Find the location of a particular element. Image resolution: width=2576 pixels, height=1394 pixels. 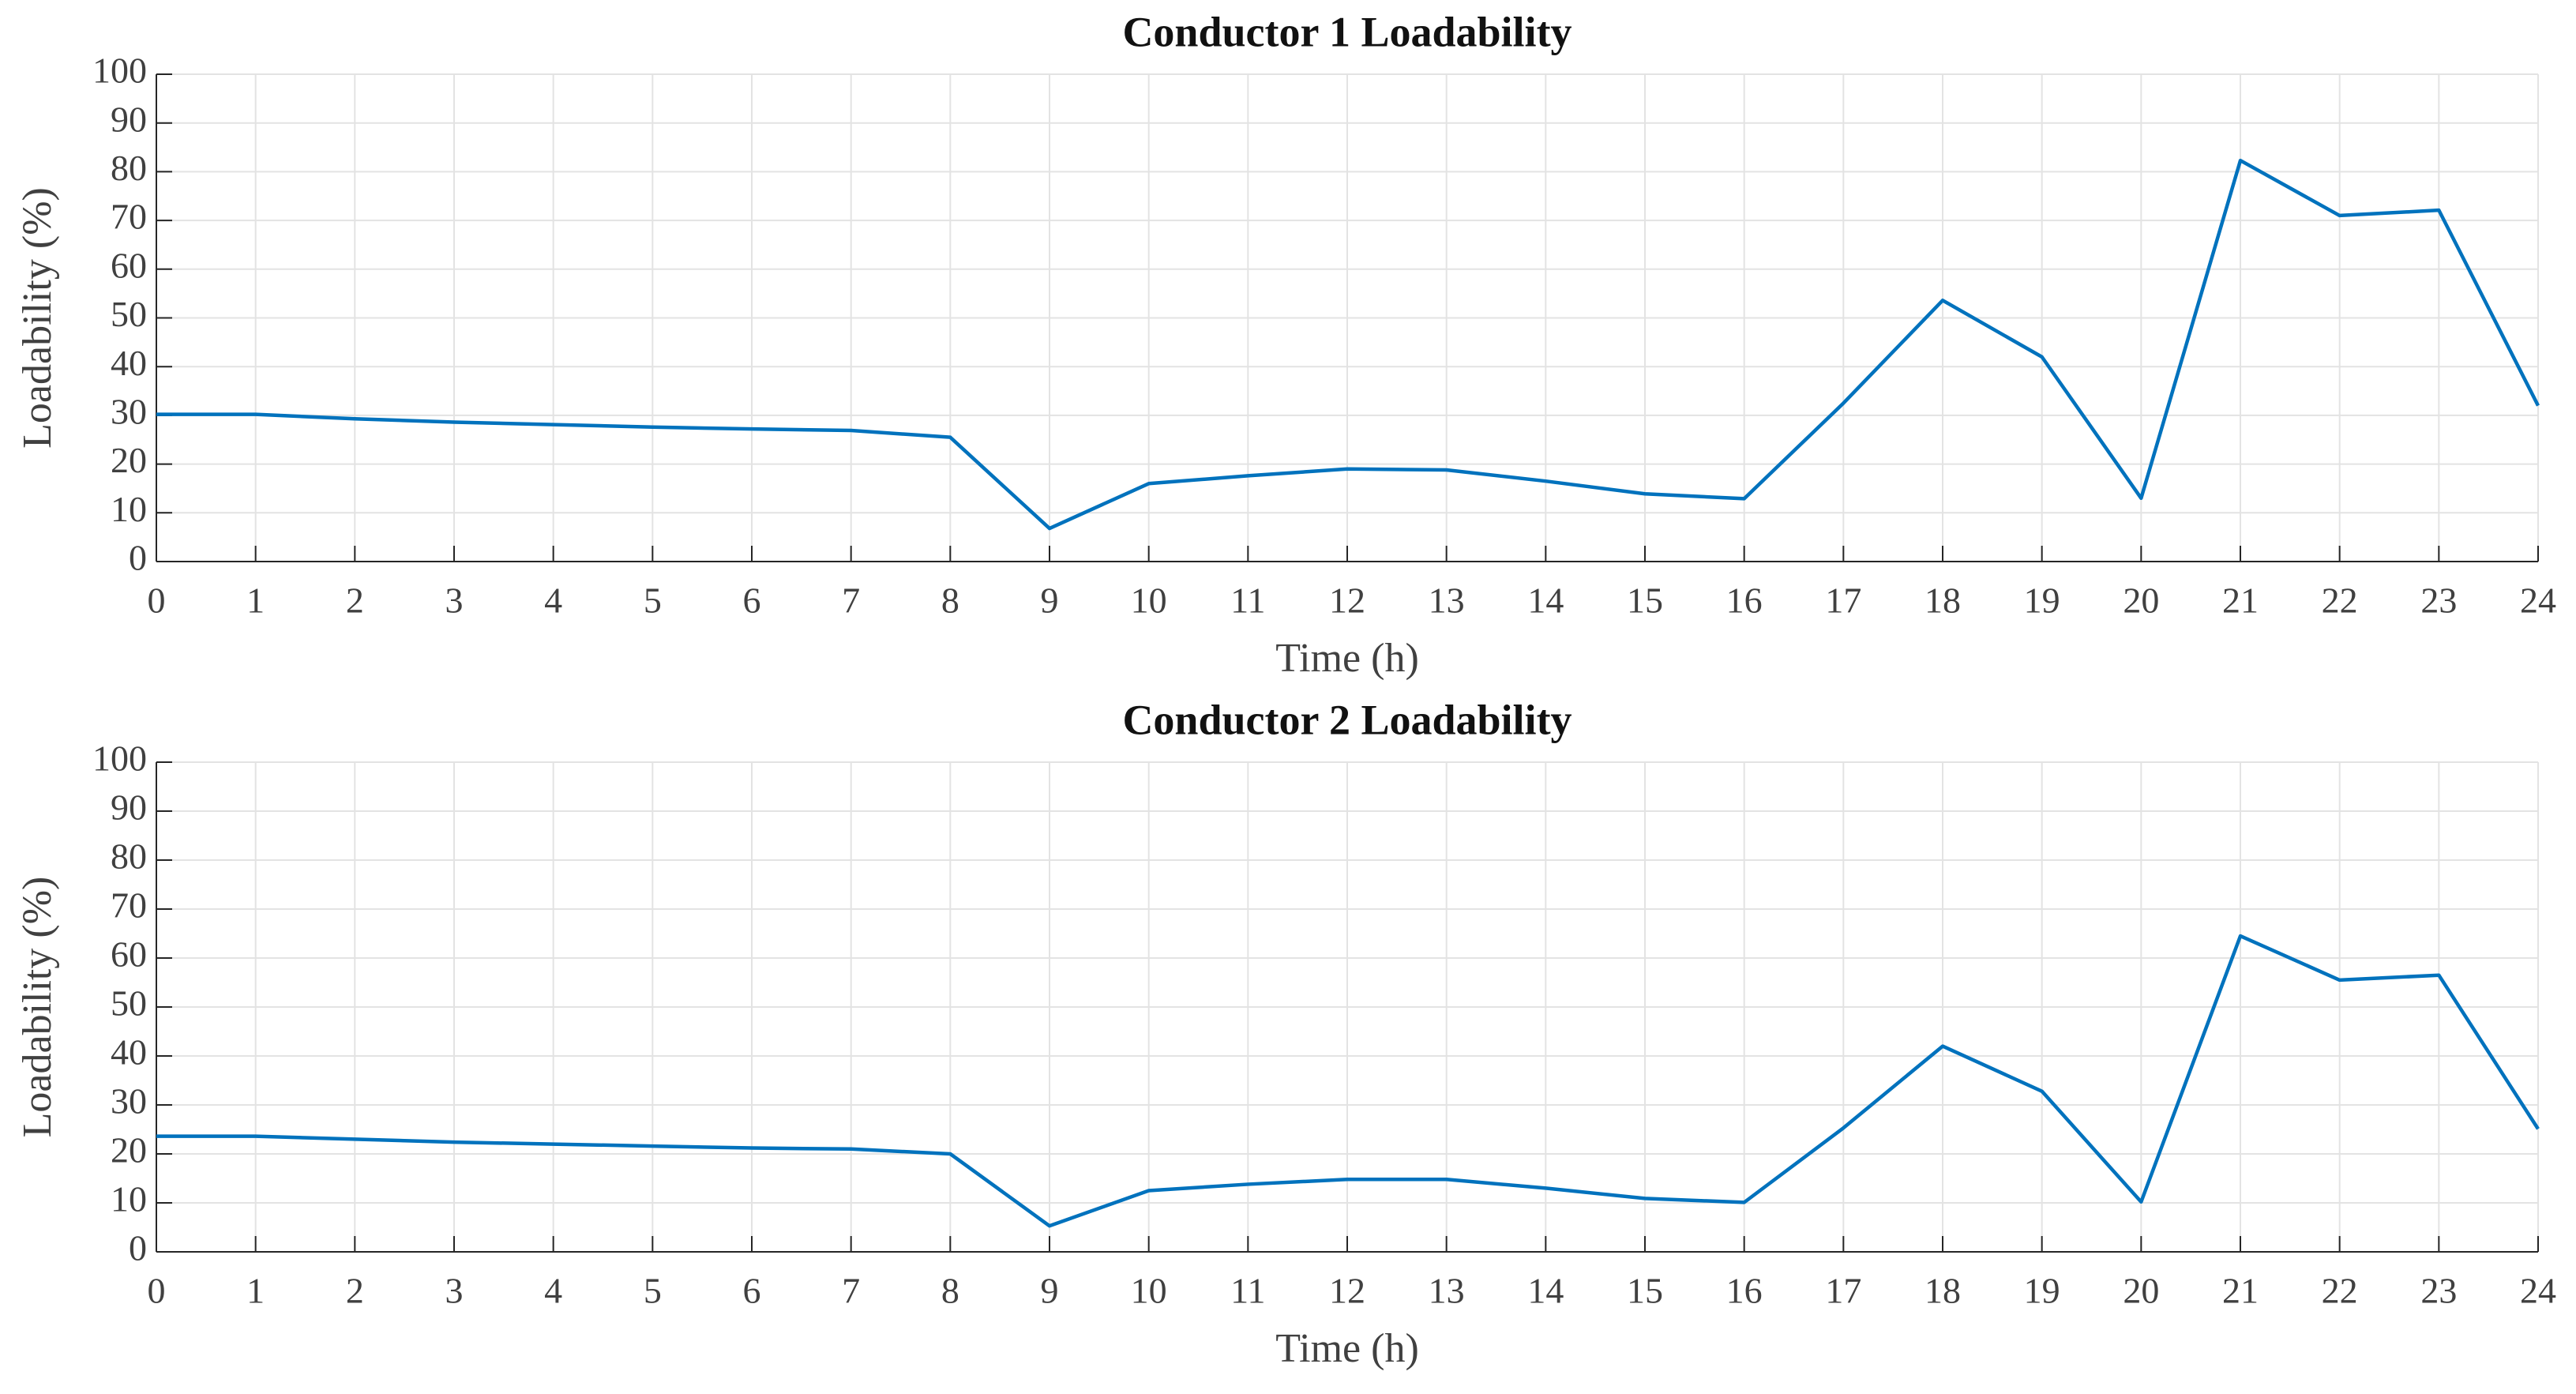

chart-title: Conductor 2 Loadability is located at coordinates (1347, 719).